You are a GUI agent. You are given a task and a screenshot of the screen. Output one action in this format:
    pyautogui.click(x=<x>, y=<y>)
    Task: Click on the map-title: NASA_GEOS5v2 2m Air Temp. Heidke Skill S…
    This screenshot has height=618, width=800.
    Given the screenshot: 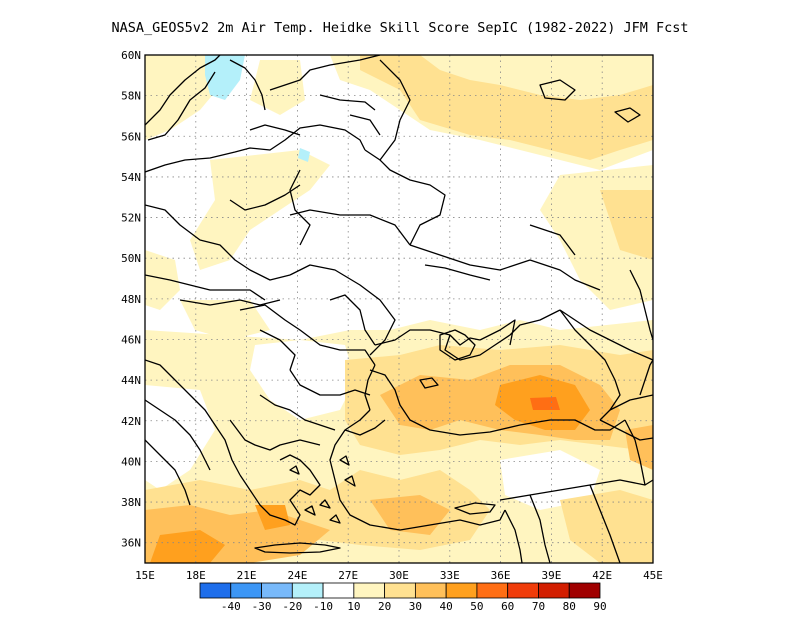 What is the action you would take?
    pyautogui.click(x=400, y=28)
    